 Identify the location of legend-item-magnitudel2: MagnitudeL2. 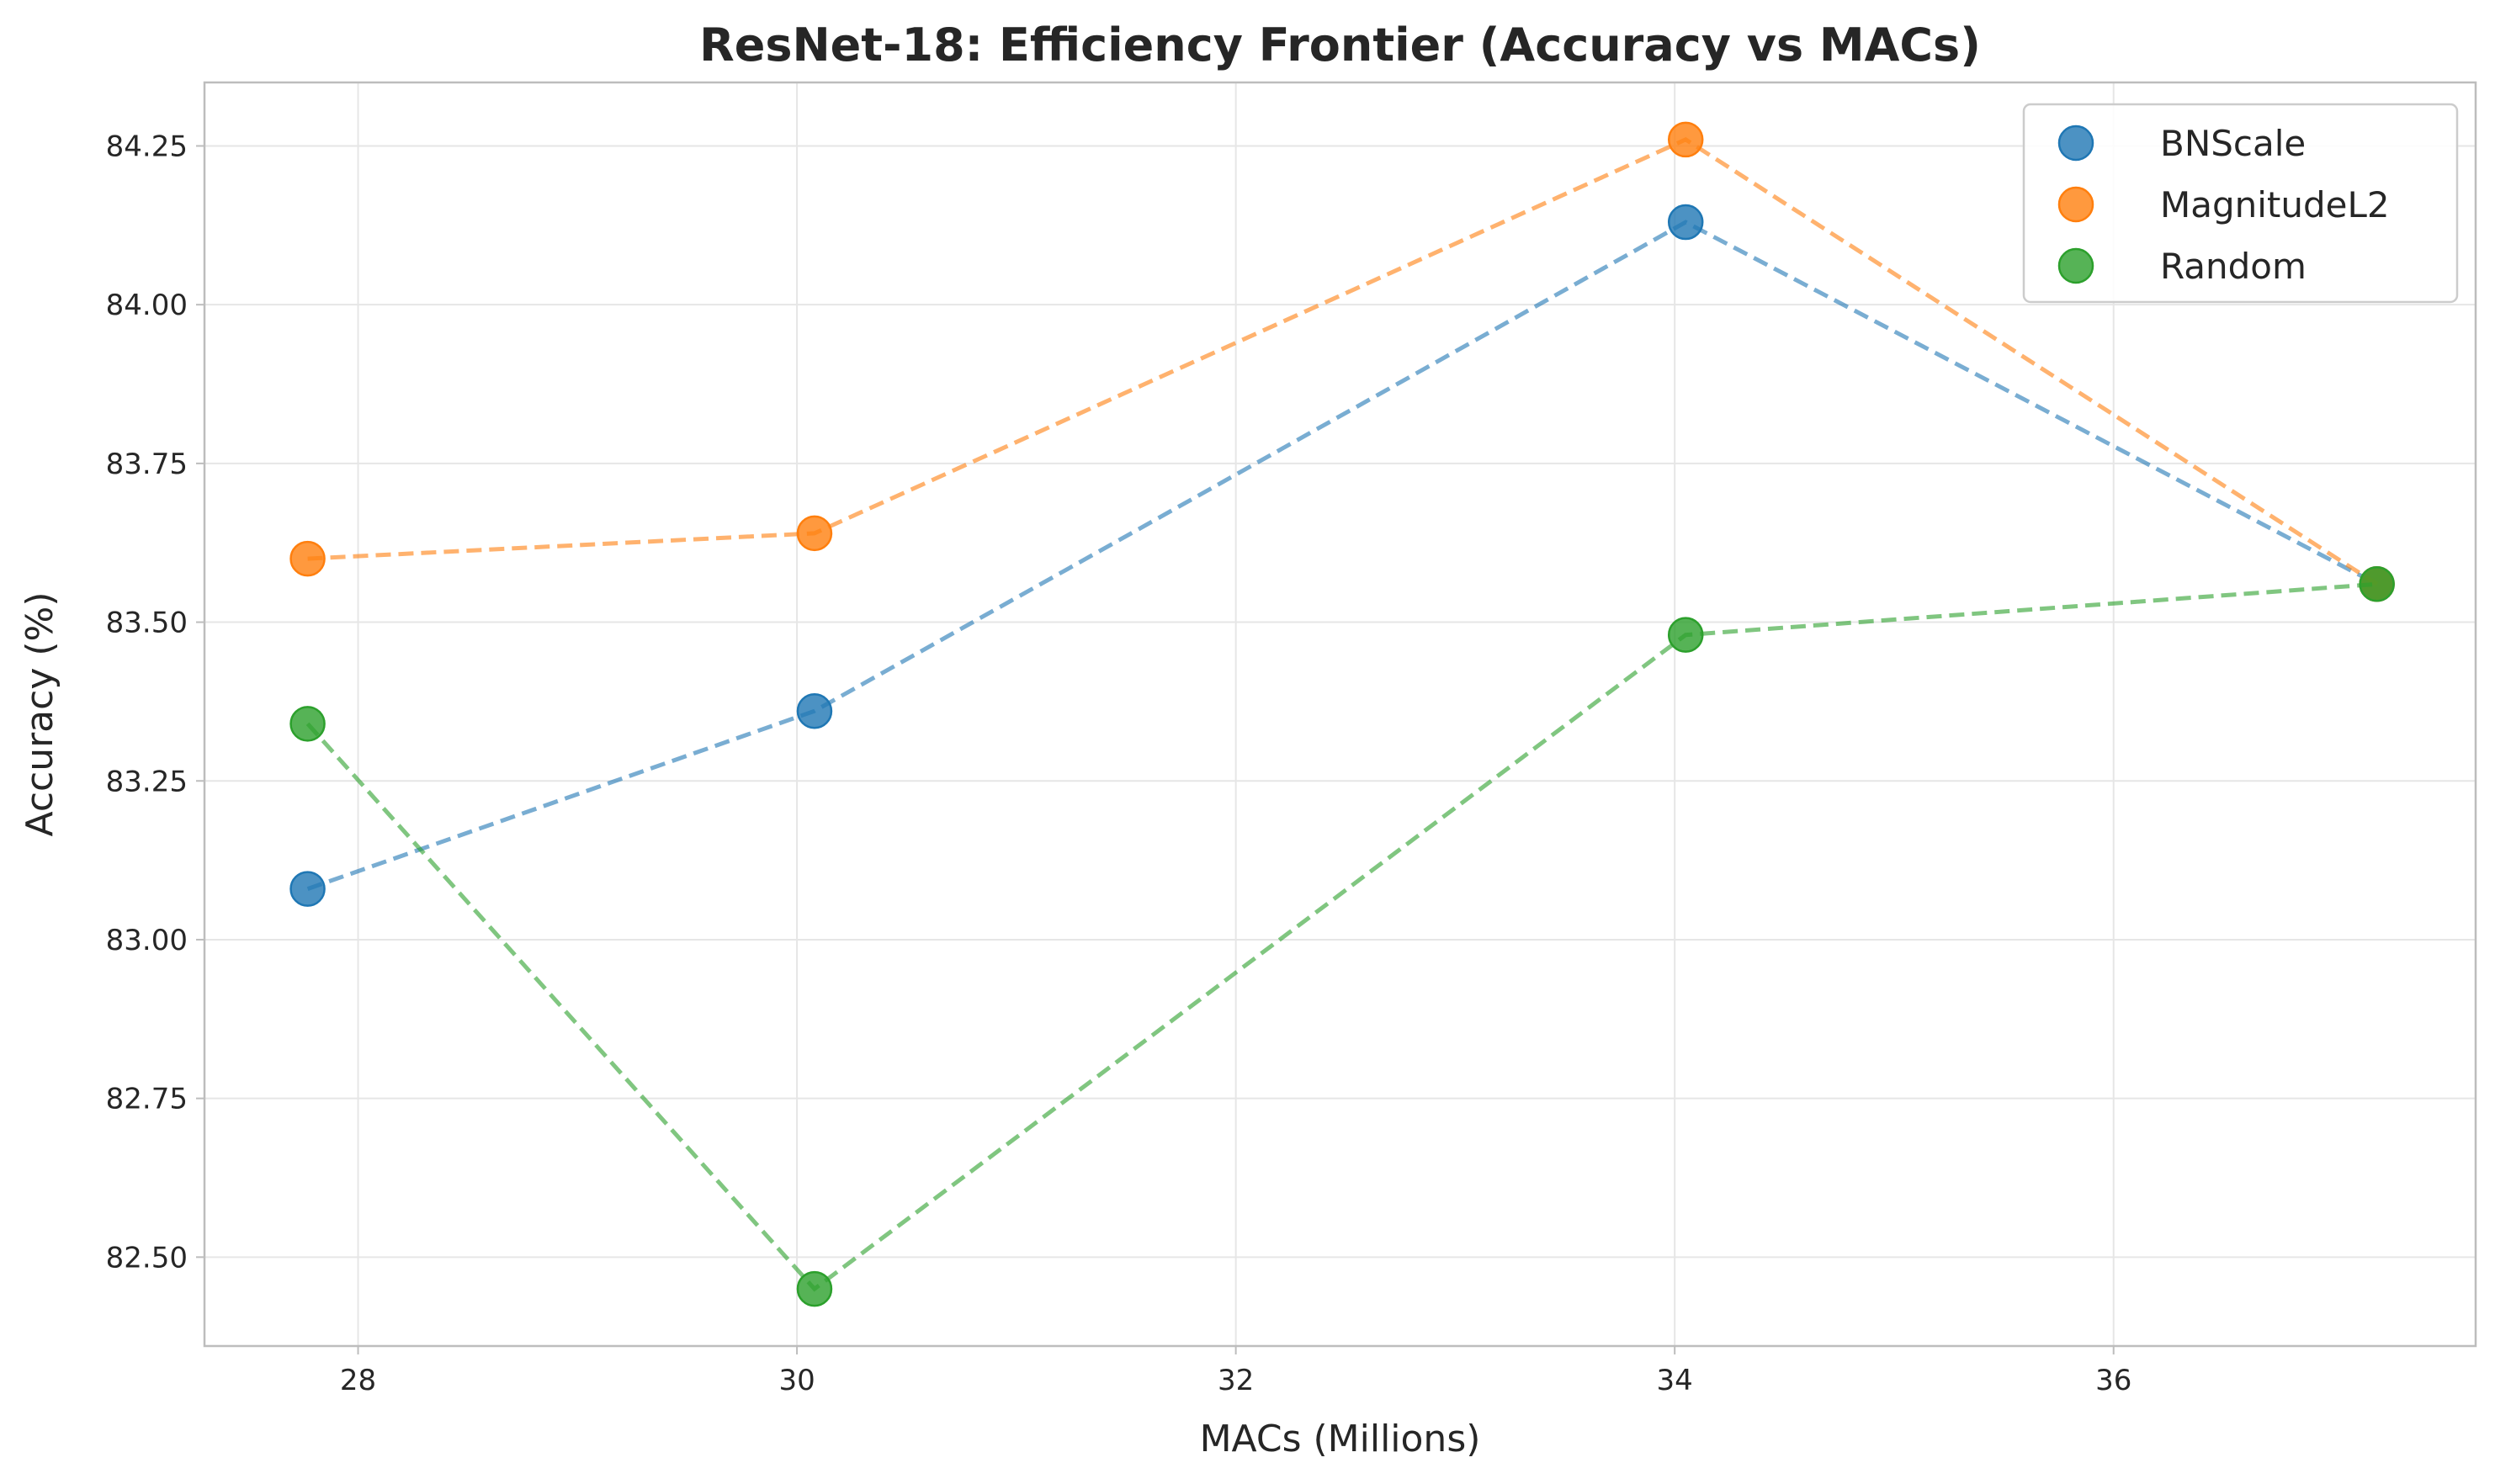
(2223, 204).